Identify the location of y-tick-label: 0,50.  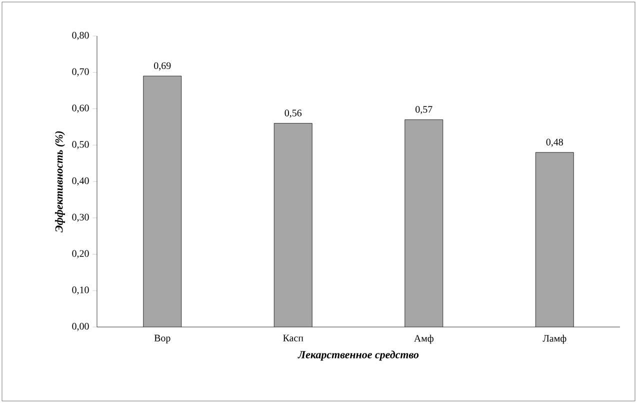
(80, 145).